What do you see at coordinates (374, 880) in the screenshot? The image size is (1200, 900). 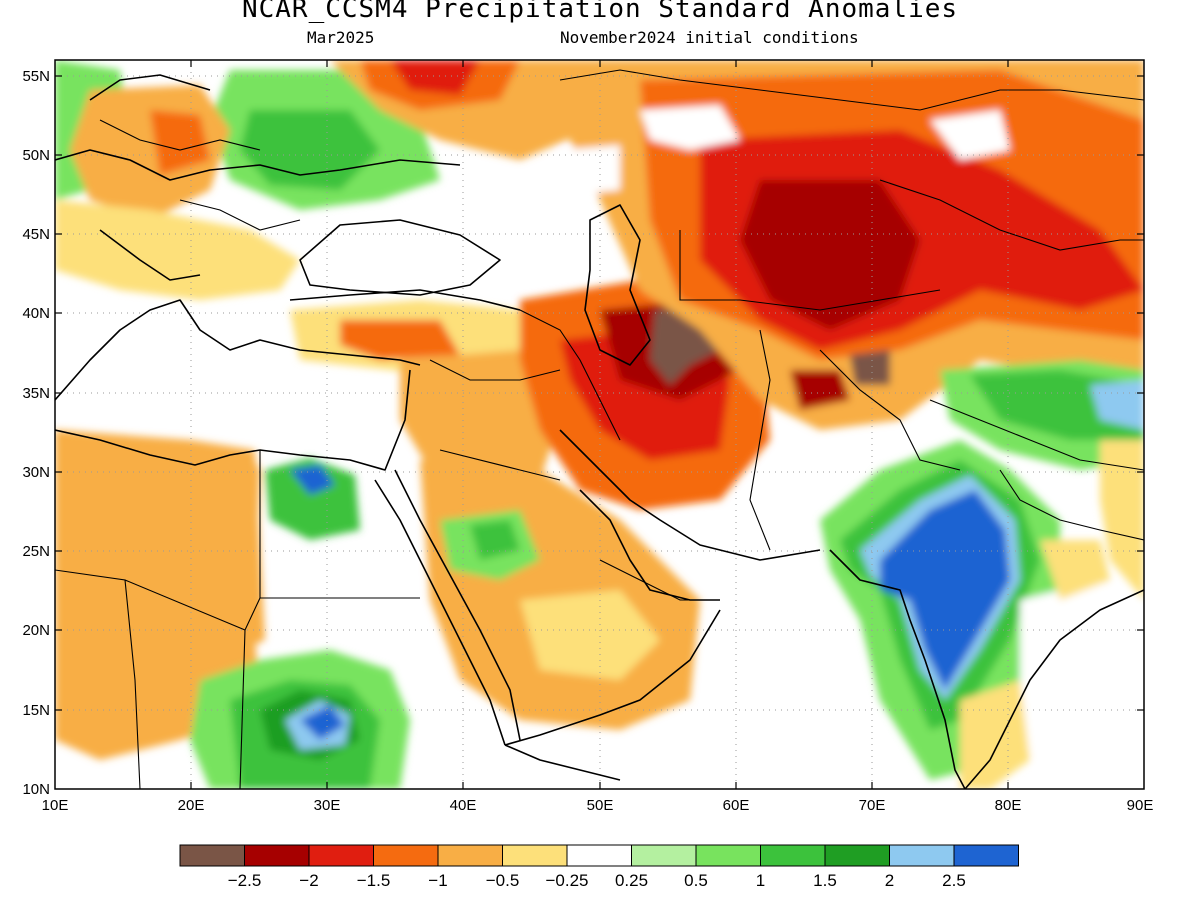 I see `colorbar-label: −1.5` at bounding box center [374, 880].